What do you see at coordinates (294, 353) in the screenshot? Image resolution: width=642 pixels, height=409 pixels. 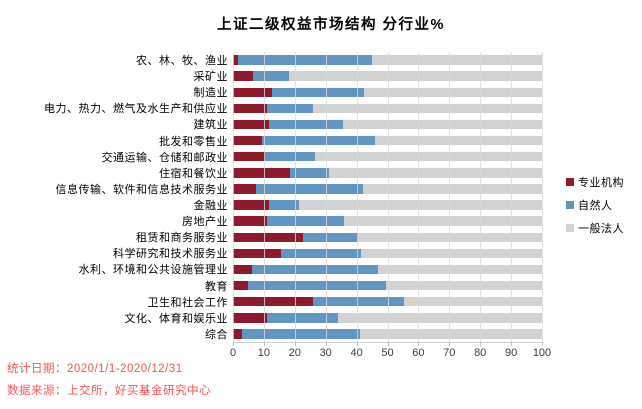 I see `x-tick-label: 20` at bounding box center [294, 353].